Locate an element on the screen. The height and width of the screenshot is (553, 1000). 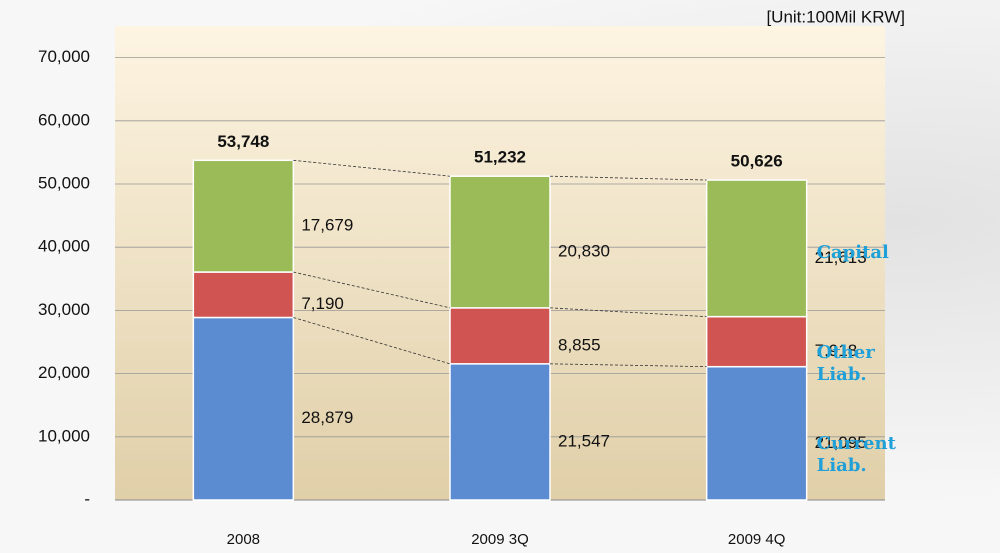
total-label: 51,232 is located at coordinates (500, 157).